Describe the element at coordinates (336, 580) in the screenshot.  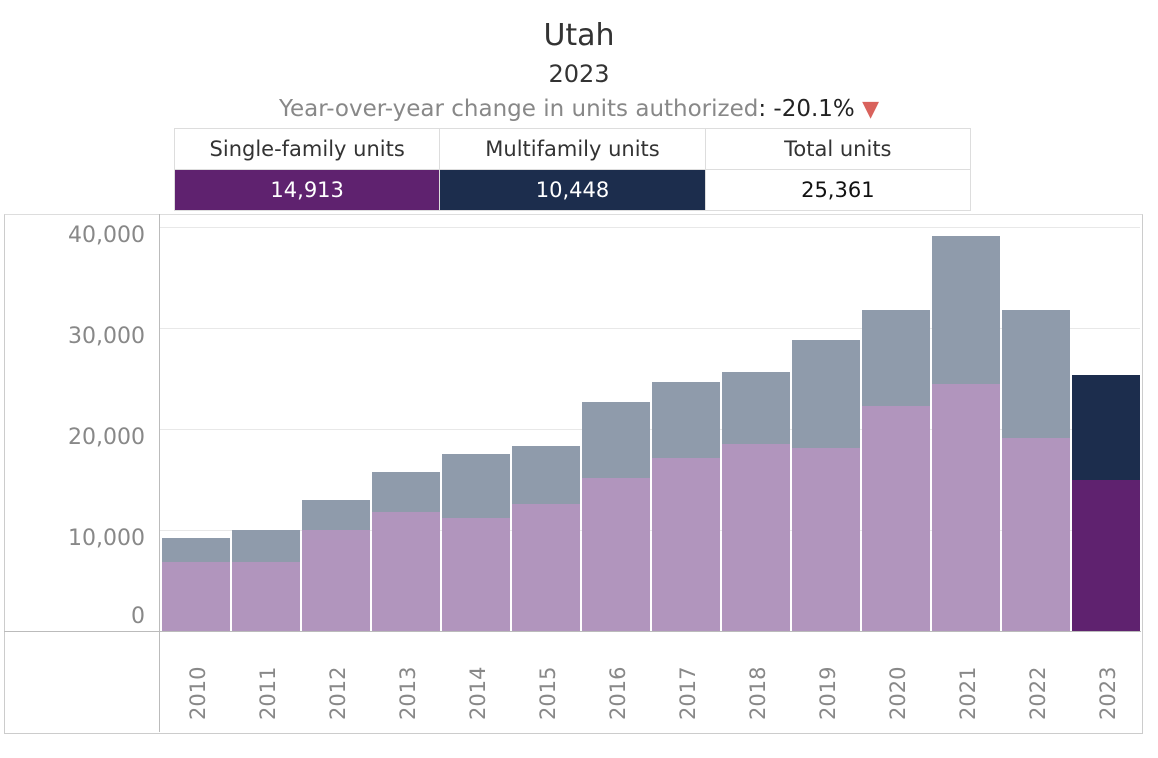
I see `bar-single-family-2012` at that location.